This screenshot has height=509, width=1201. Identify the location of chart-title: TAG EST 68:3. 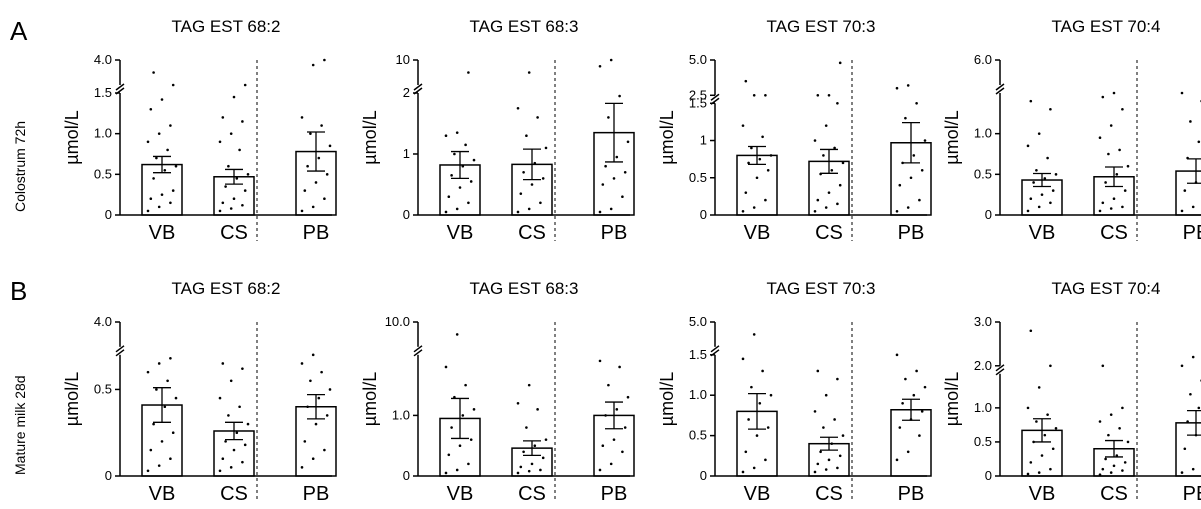
(524, 288).